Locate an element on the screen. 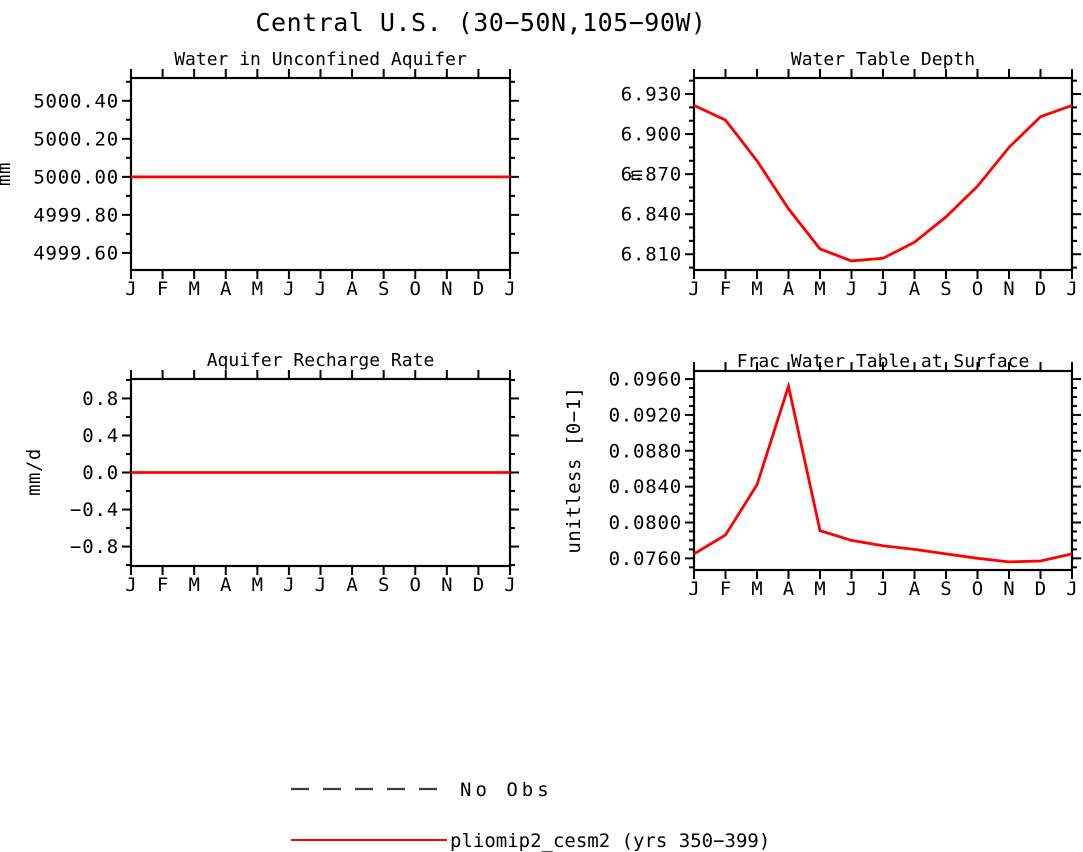 The width and height of the screenshot is (1083, 852). legend-item-no-obs: No Obs is located at coordinates (422, 790).